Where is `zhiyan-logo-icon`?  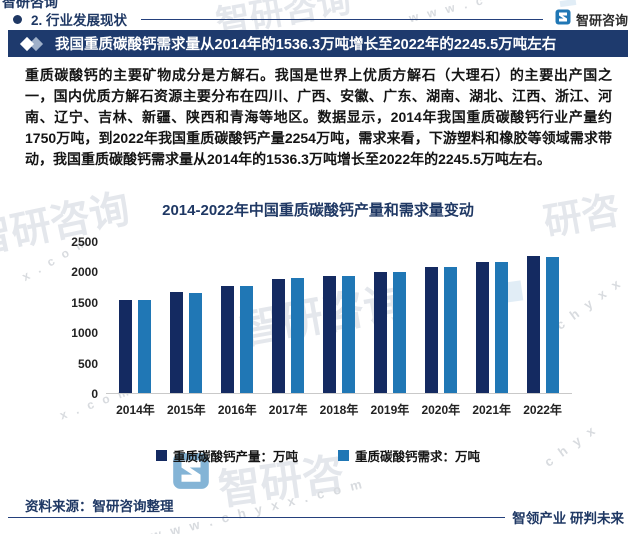
zhiyan-logo-icon is located at coordinates (563, 19).